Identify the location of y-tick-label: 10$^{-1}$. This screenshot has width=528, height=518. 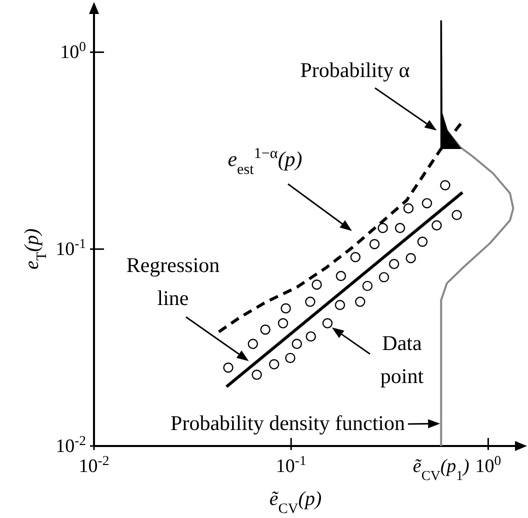
(71, 248).